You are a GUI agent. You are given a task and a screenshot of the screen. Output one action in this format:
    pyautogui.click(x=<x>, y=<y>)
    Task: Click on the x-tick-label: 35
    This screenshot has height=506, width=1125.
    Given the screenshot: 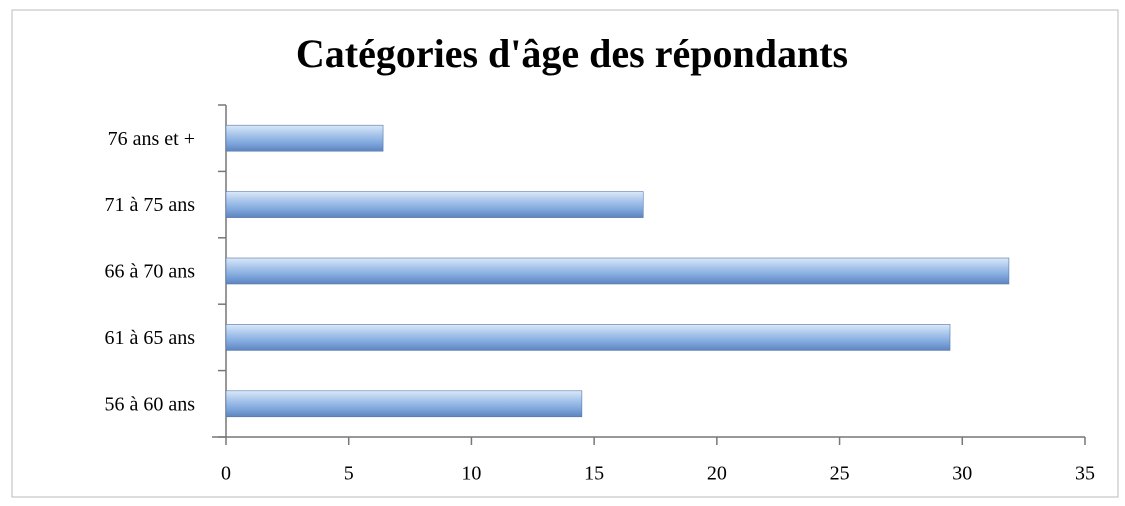 What is the action you would take?
    pyautogui.click(x=1085, y=474)
    